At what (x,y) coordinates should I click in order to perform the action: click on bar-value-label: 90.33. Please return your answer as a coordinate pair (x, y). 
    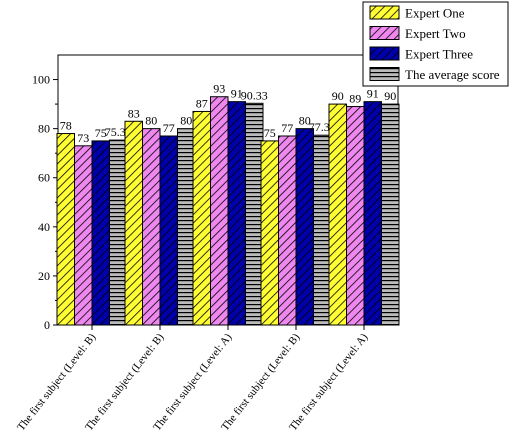
    Looking at the image, I should click on (254, 95).